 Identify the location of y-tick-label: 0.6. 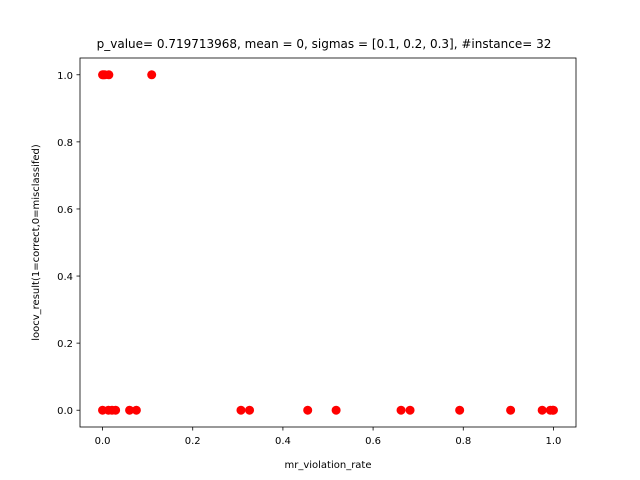
(65, 210).